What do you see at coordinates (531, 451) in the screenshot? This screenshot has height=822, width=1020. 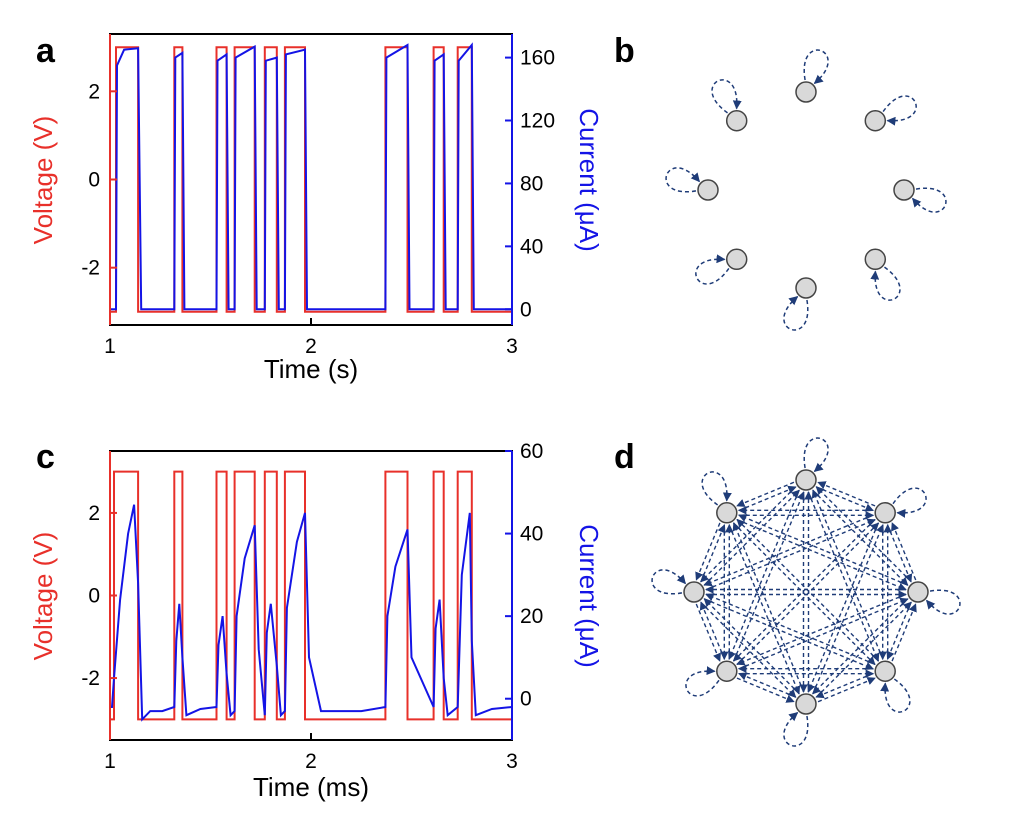 I see `y-right-tick-label: 60` at bounding box center [531, 451].